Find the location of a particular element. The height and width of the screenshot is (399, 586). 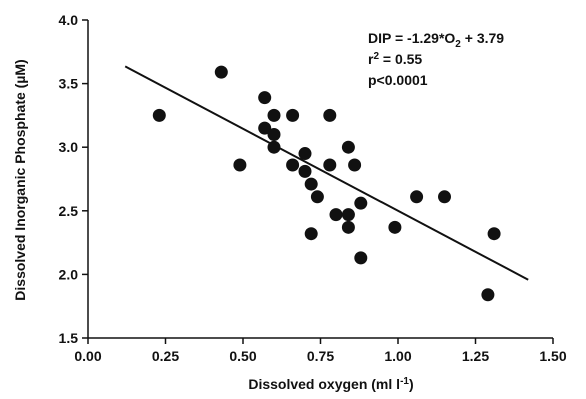

y-tick-label: 3.0 is located at coordinates (69, 147).